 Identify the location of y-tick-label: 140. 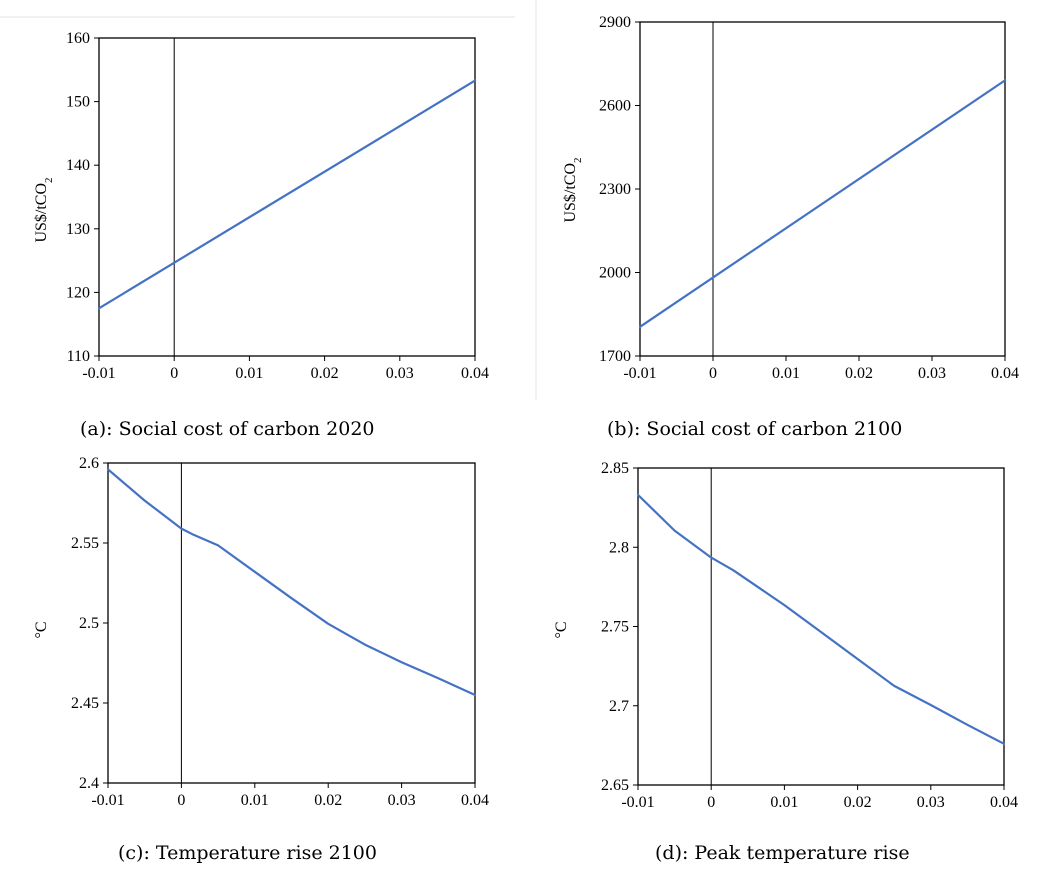
(78, 165).